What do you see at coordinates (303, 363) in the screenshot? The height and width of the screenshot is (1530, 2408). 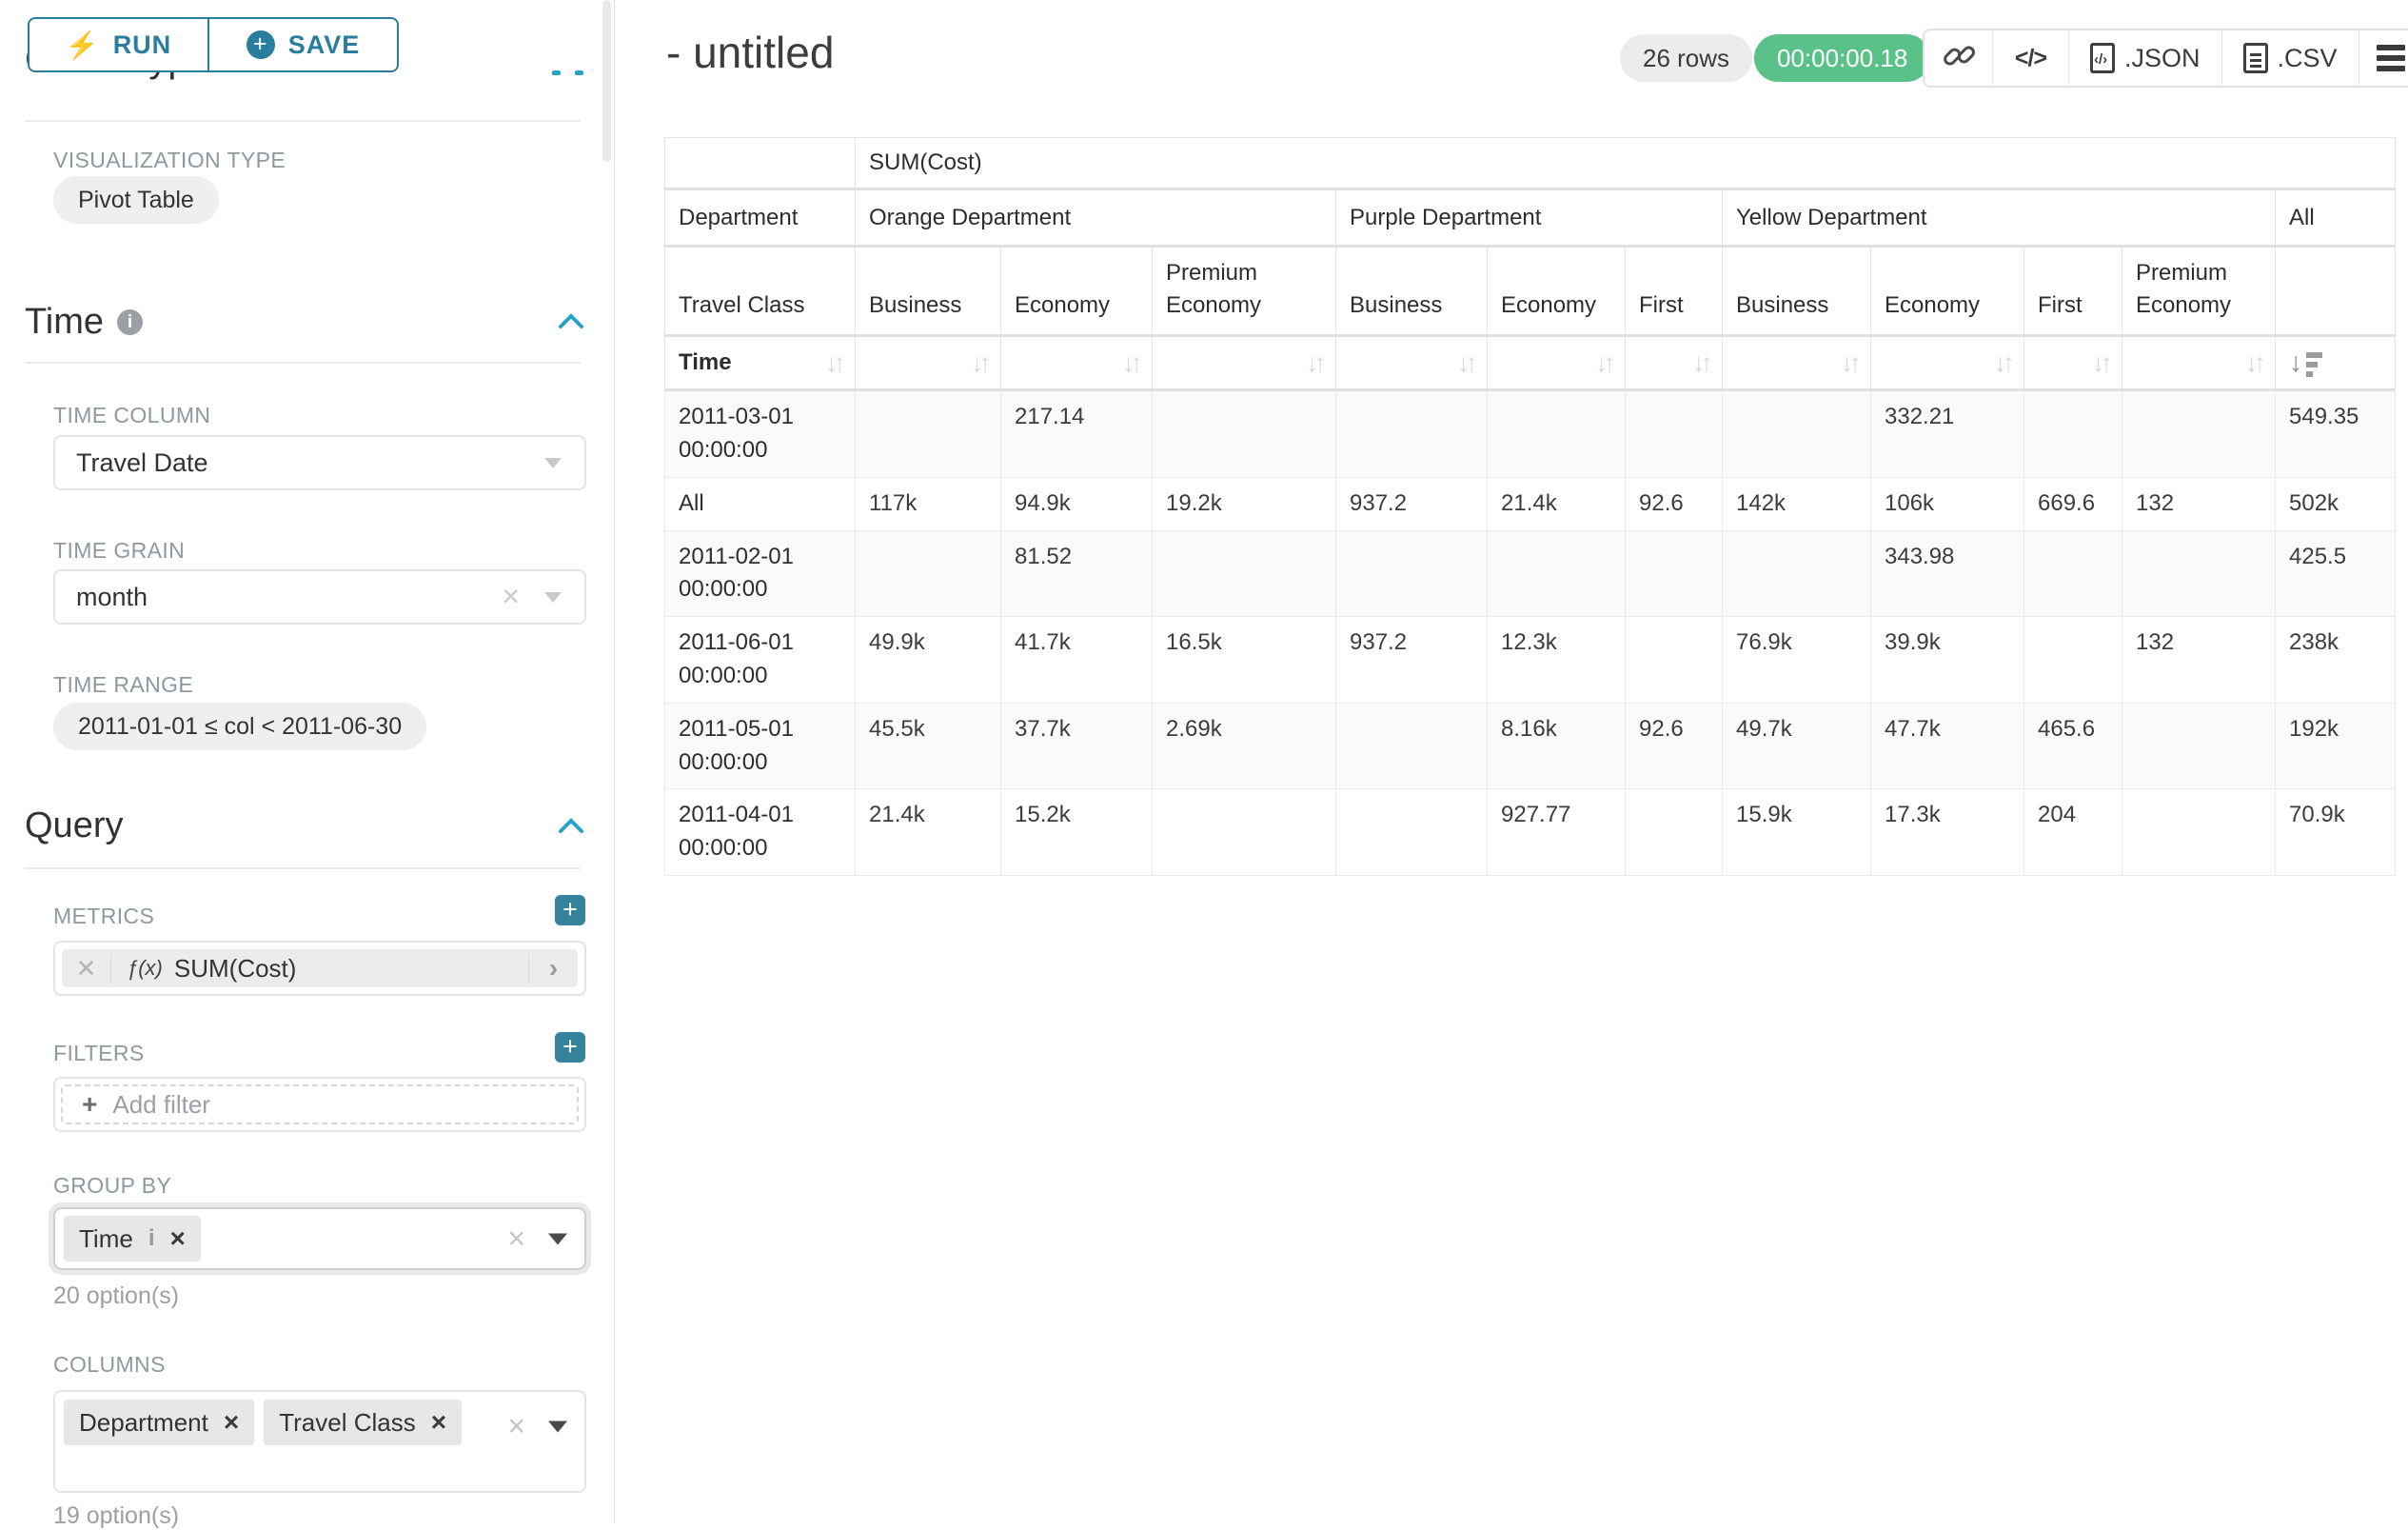 I see `section-divider` at bounding box center [303, 363].